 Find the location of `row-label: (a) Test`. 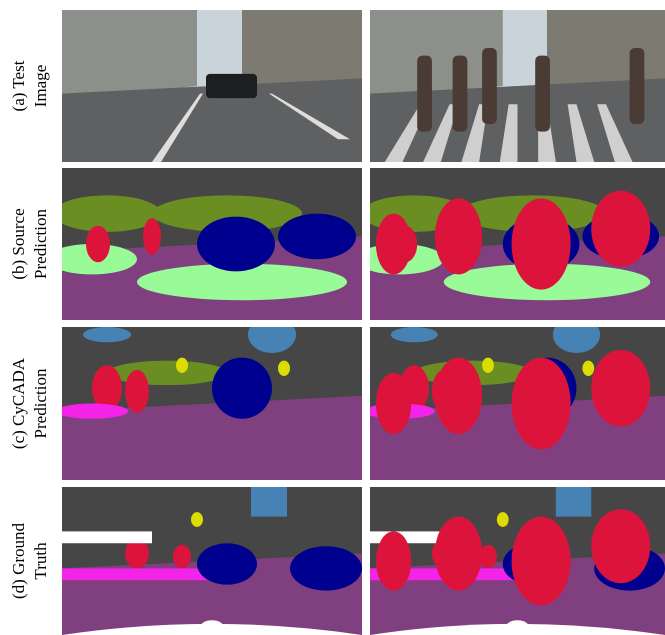

row-label: (a) Test is located at coordinates (18, 85).